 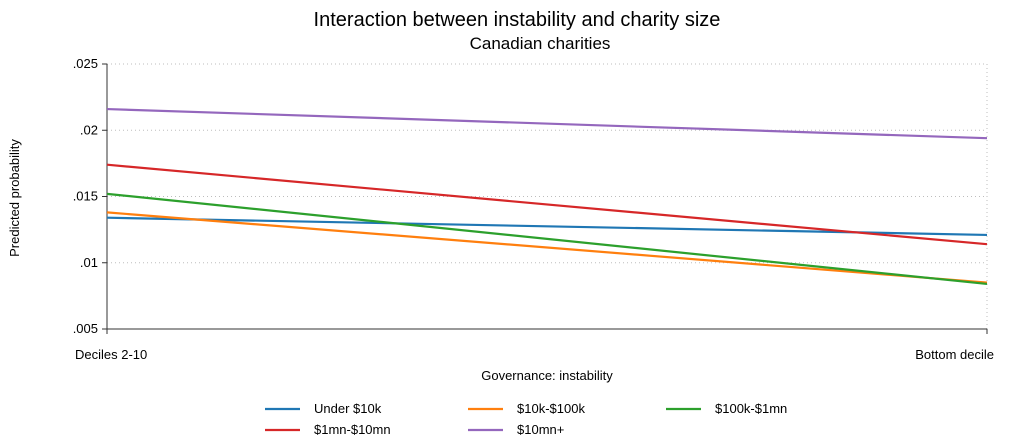 What do you see at coordinates (516, 429) in the screenshot?
I see `legend-item: $10mn+` at bounding box center [516, 429].